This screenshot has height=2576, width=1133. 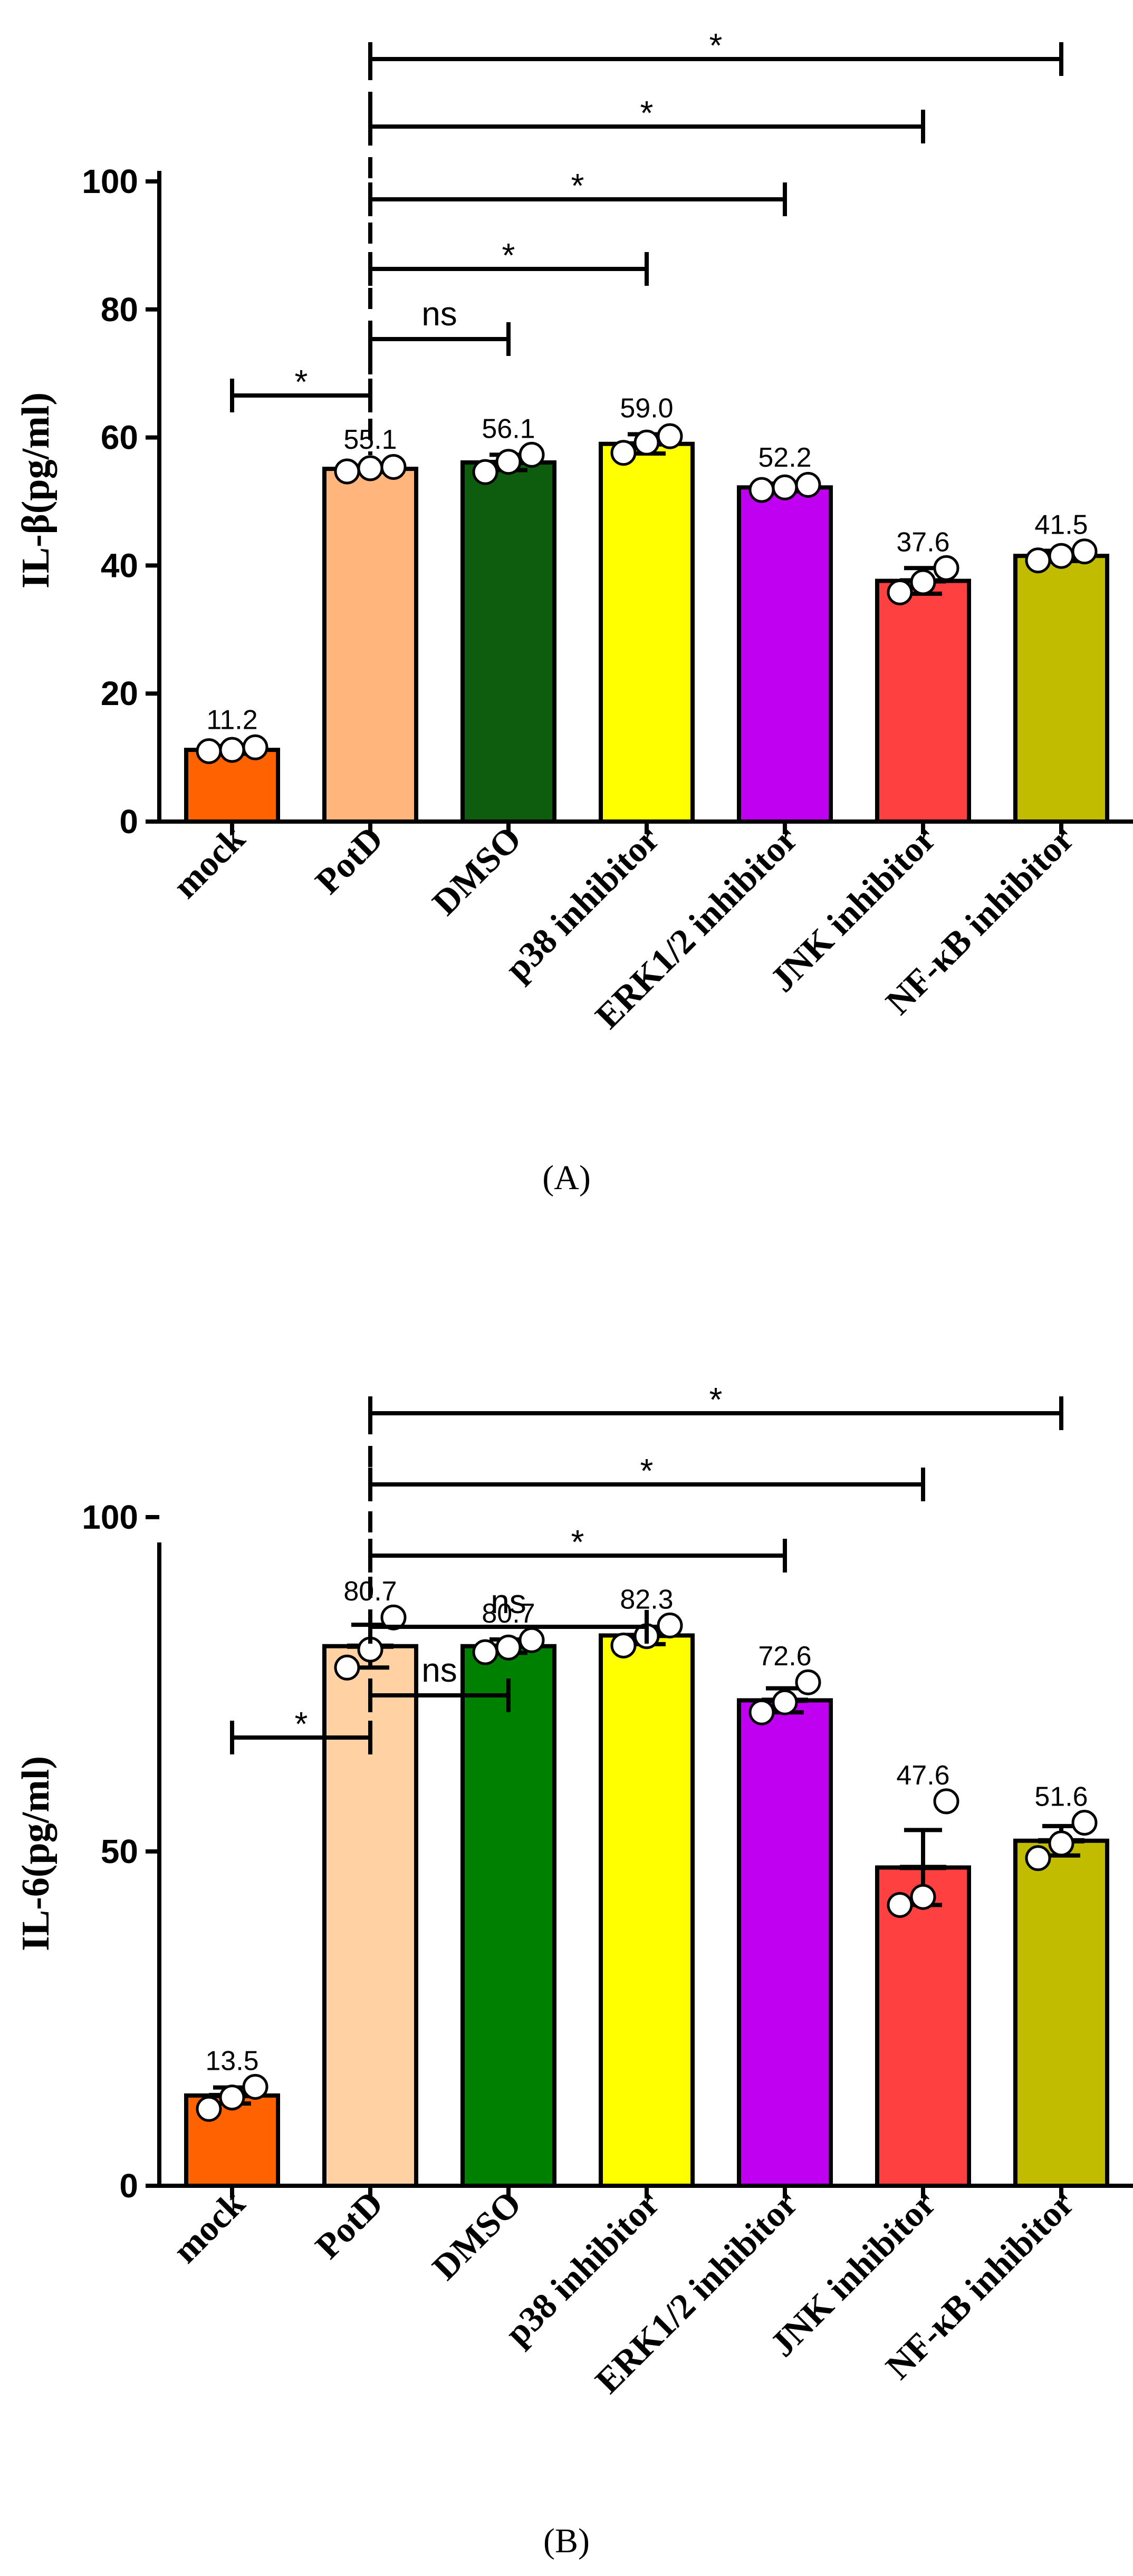 I want to click on panel-b-label: (B), so click(x=566, y=2541).